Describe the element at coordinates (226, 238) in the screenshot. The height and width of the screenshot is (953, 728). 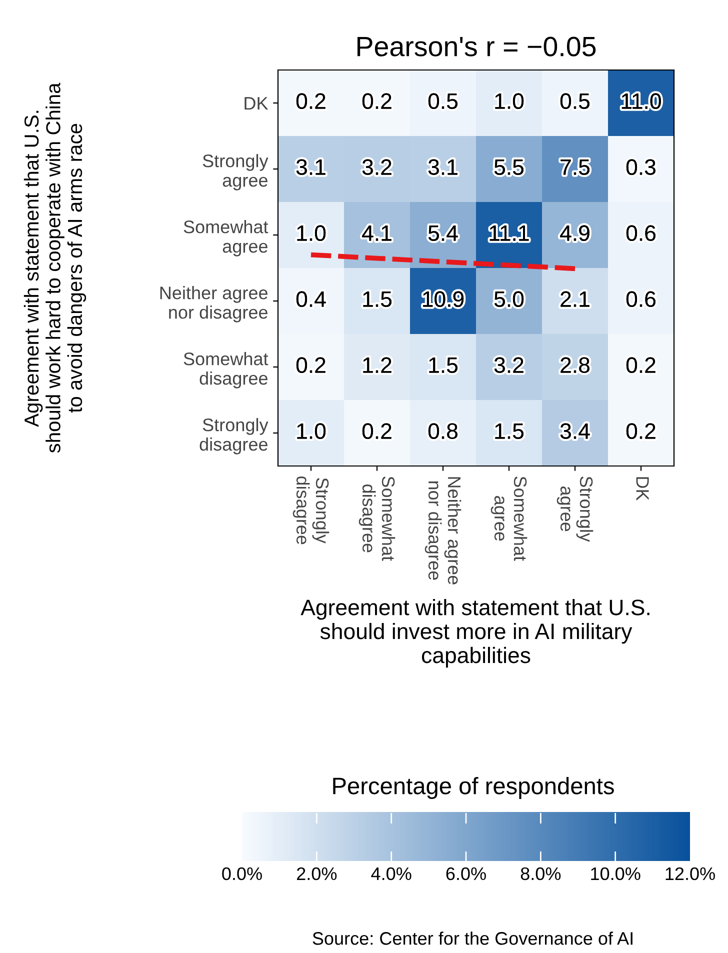
I see `y-tick-label: Somewhat agree` at that location.